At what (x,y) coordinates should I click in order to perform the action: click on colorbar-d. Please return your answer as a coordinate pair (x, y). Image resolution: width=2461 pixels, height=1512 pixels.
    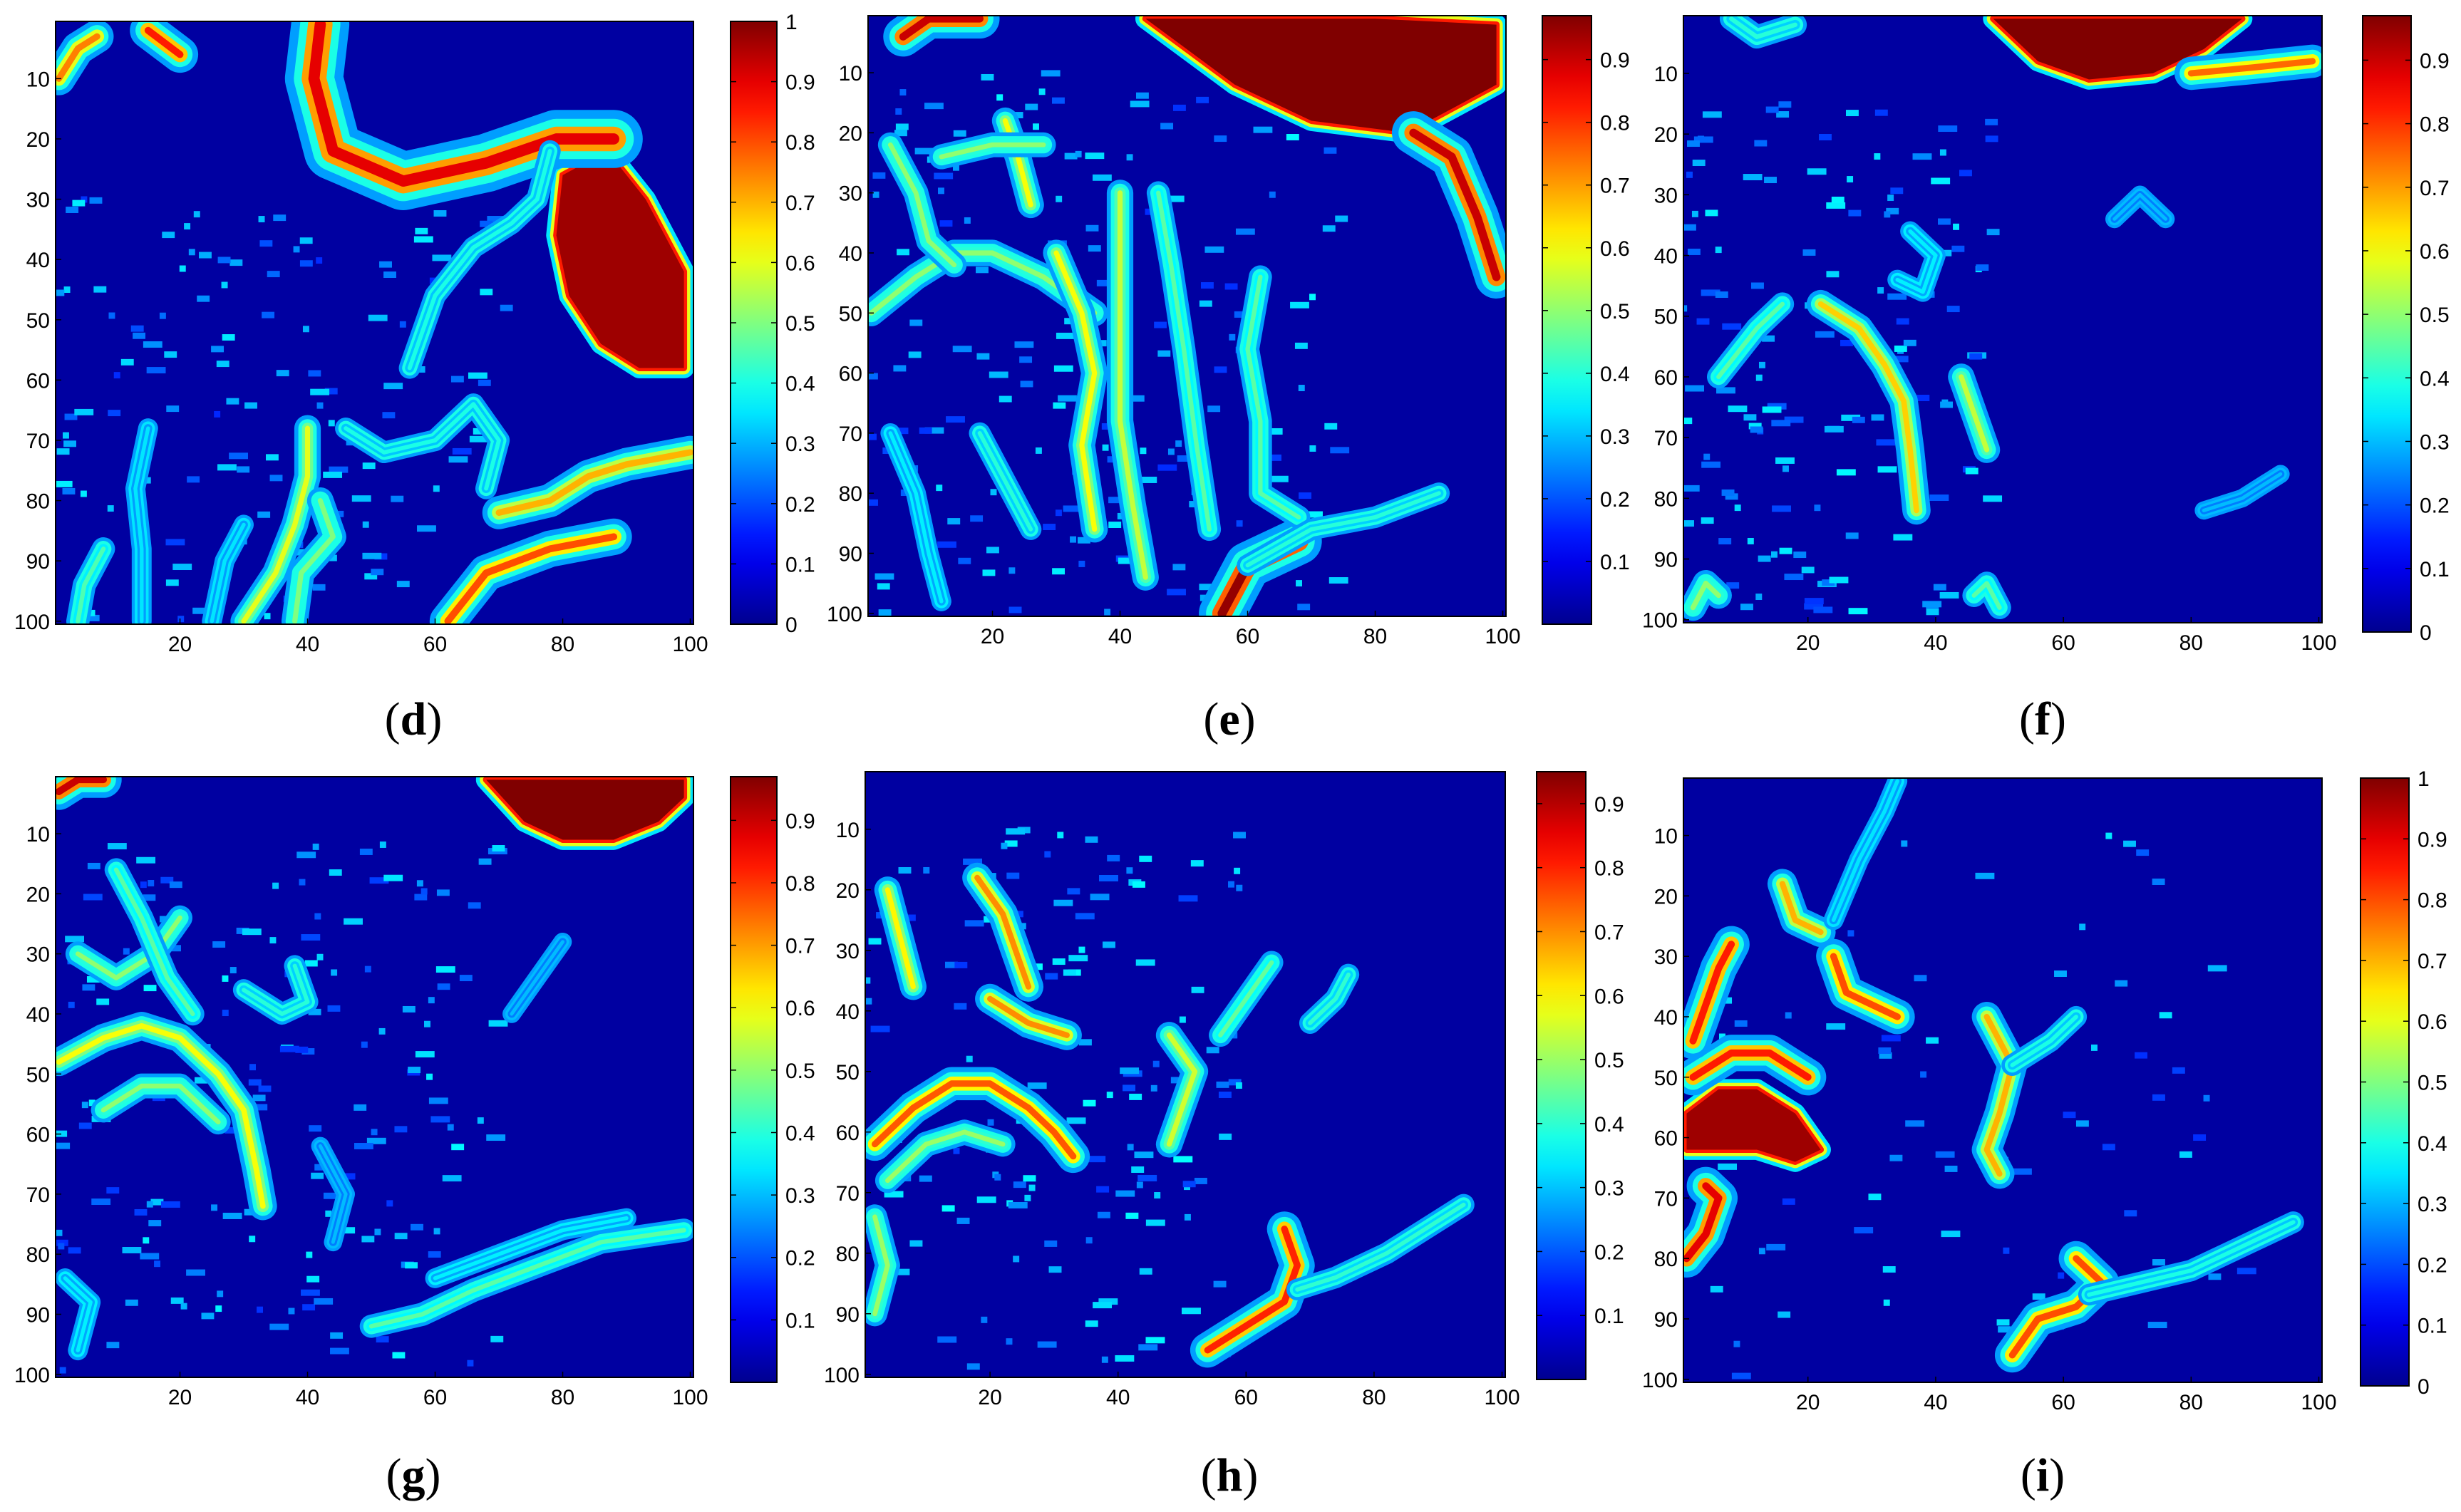
    Looking at the image, I should click on (754, 323).